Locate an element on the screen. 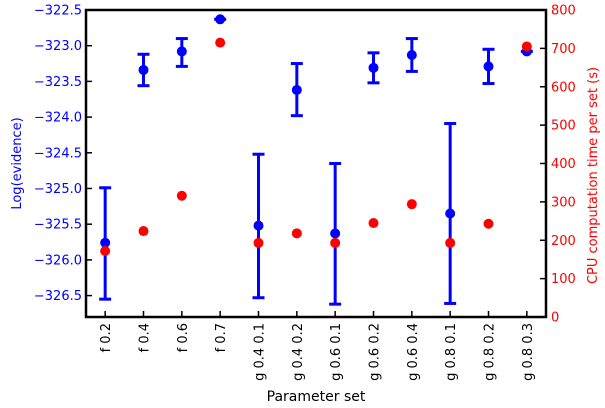 The width and height of the screenshot is (605, 408). left-tick-label: −325.5 is located at coordinates (58, 225).